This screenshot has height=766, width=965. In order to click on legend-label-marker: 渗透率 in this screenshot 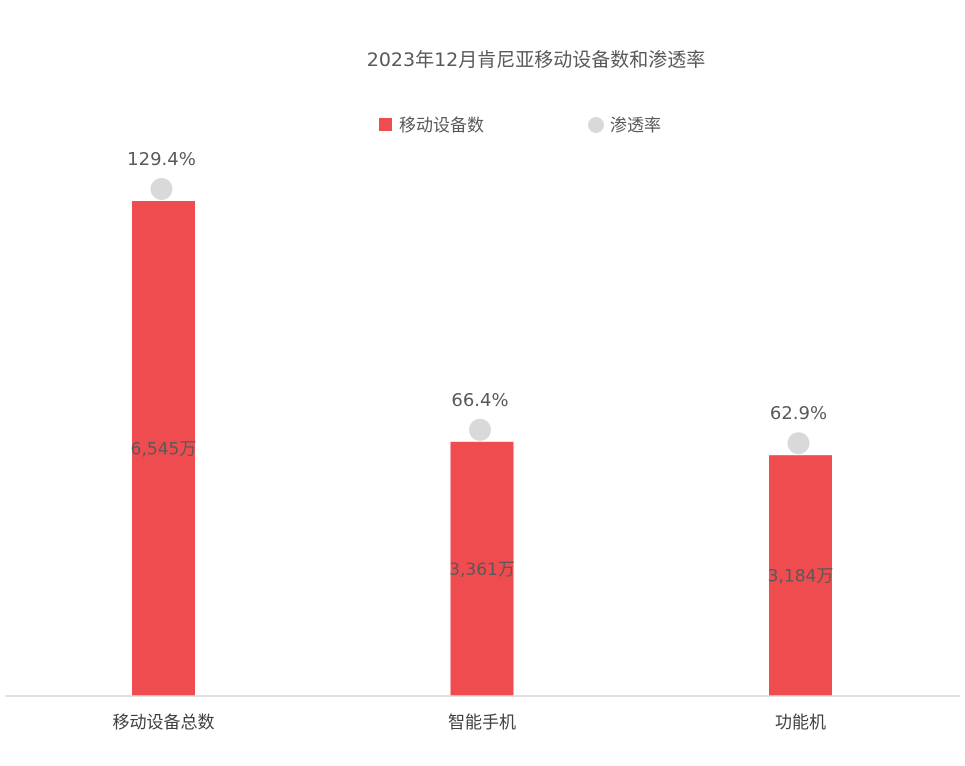, I will do `click(635, 126)`.